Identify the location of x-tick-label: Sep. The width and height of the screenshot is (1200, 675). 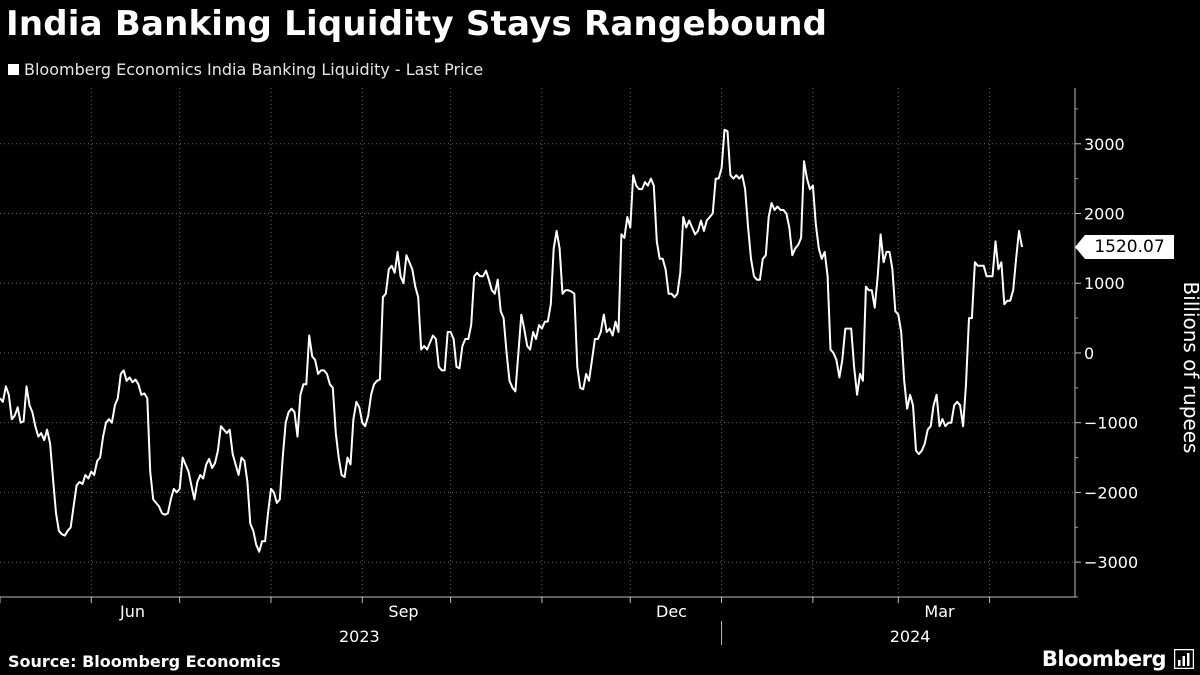
(403, 611).